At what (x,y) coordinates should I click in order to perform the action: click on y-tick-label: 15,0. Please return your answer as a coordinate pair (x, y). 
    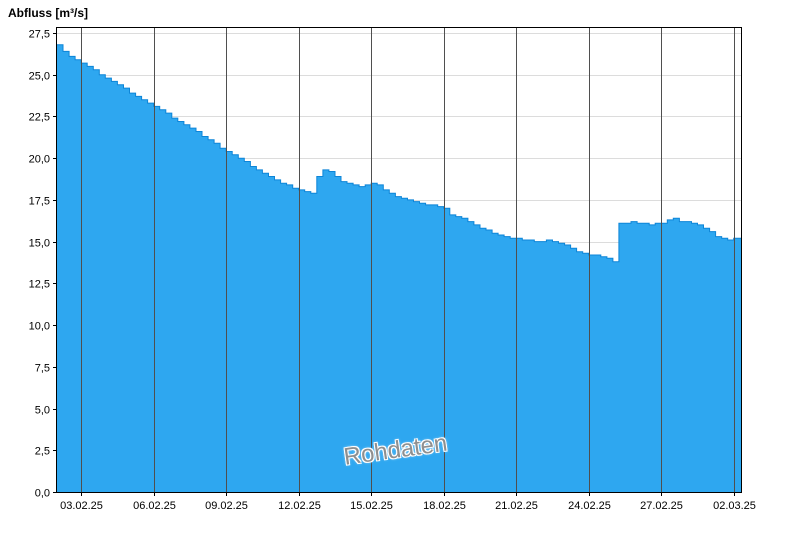
    Looking at the image, I should click on (39, 244).